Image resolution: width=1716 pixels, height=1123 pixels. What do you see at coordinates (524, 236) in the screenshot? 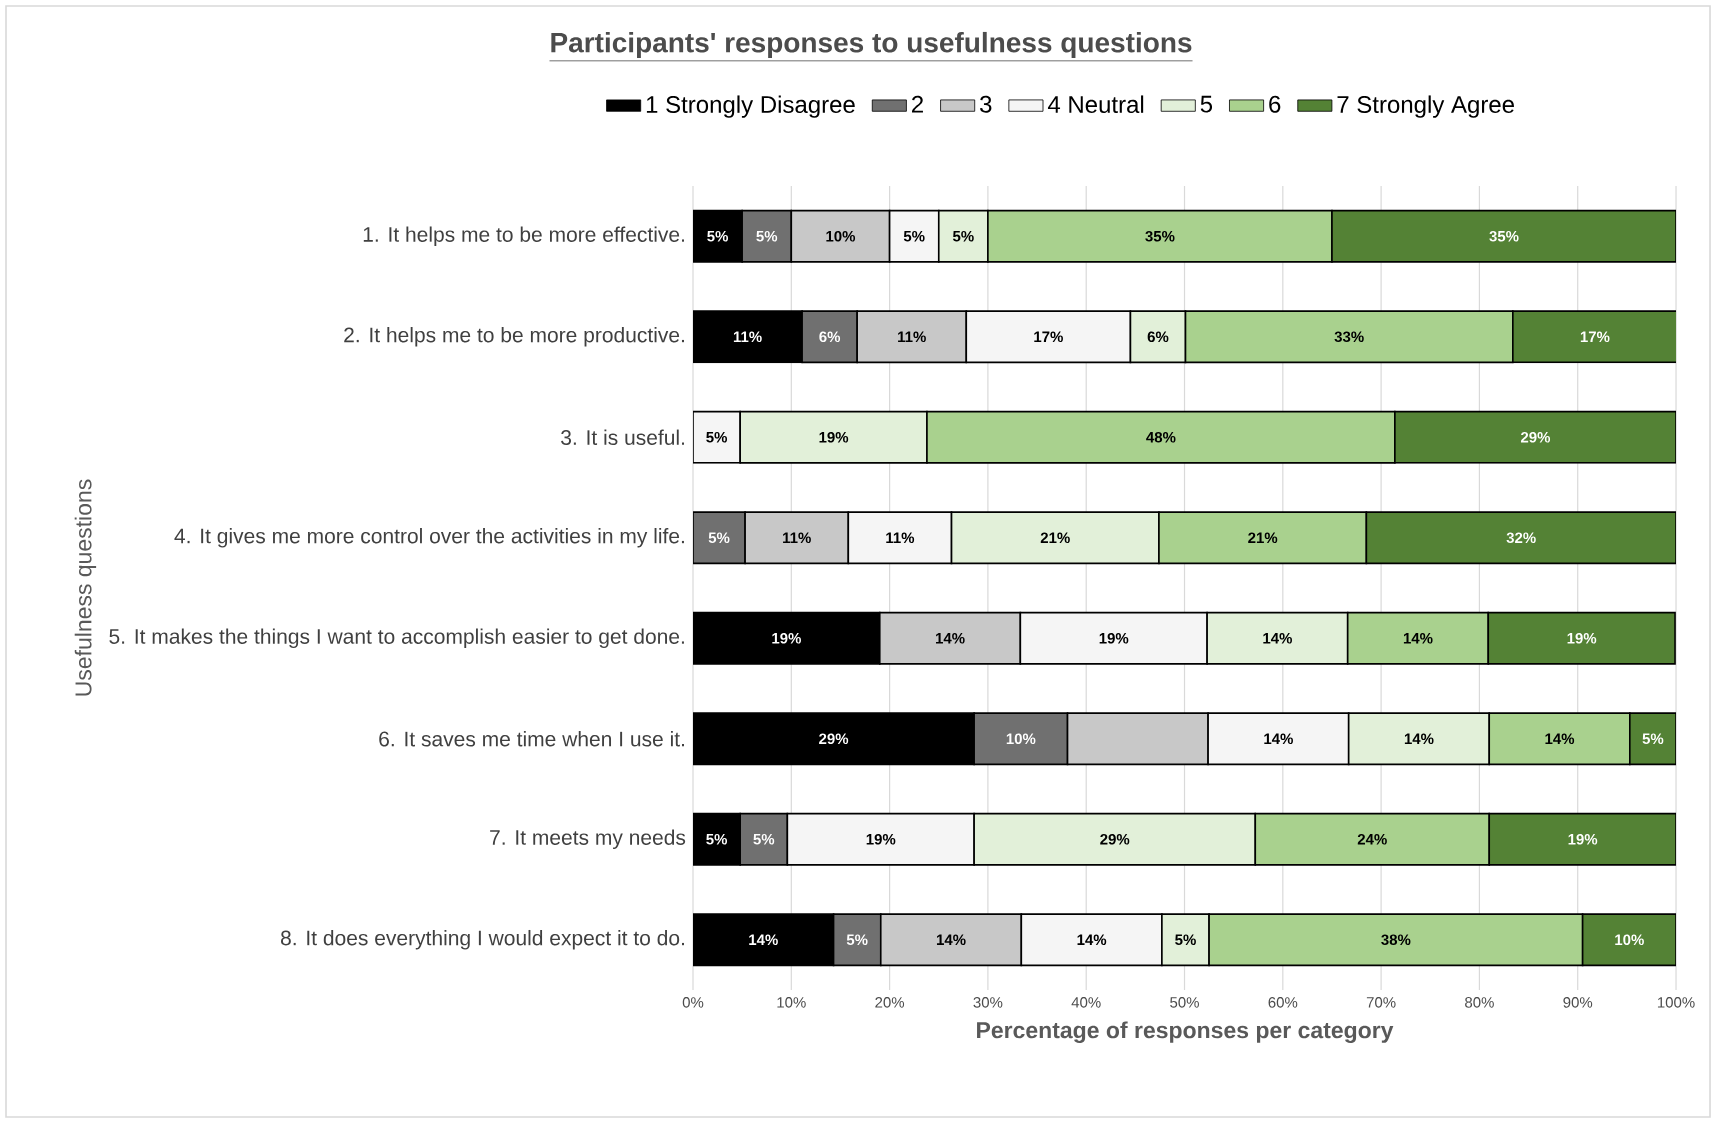
I see `y-tick-label: 1. It helps me to be more effective.` at bounding box center [524, 236].